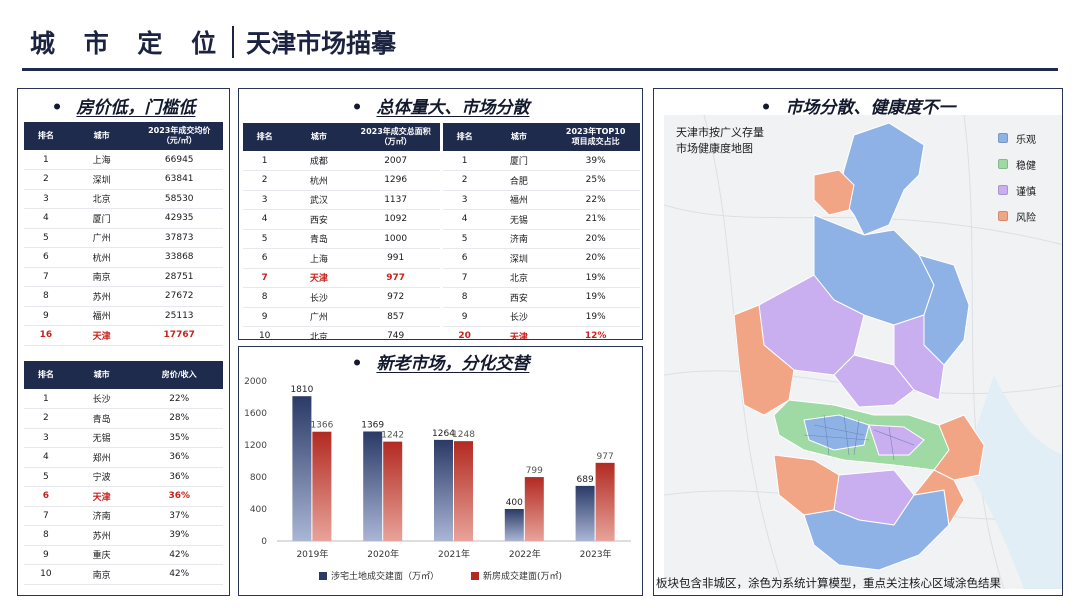 The height and width of the screenshot is (608, 1080). What do you see at coordinates (1017, 190) in the screenshot?
I see `legend-item-cautious: 谨慎` at bounding box center [1017, 190].